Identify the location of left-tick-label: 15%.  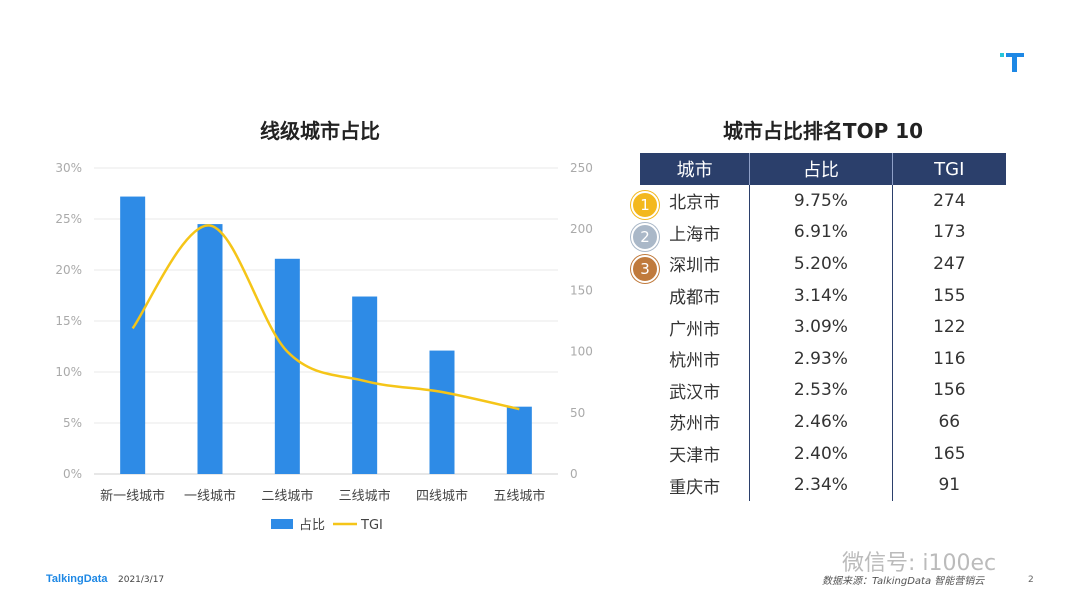
(68, 321).